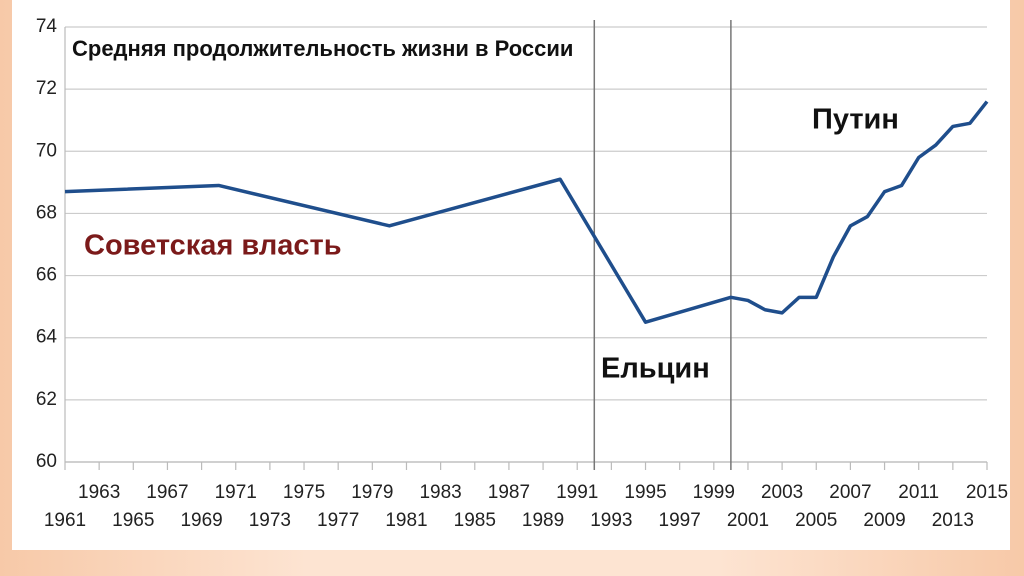  I want to click on y-tick-label: 66, so click(46, 275).